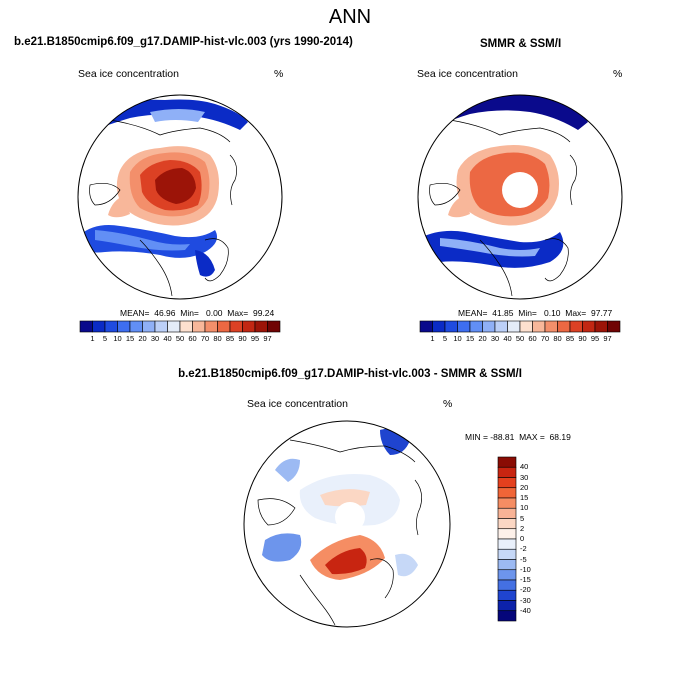 Image resolution: width=700 pixels, height=700 pixels. Describe the element at coordinates (520, 197) in the screenshot. I see `obs-polar-map` at that location.